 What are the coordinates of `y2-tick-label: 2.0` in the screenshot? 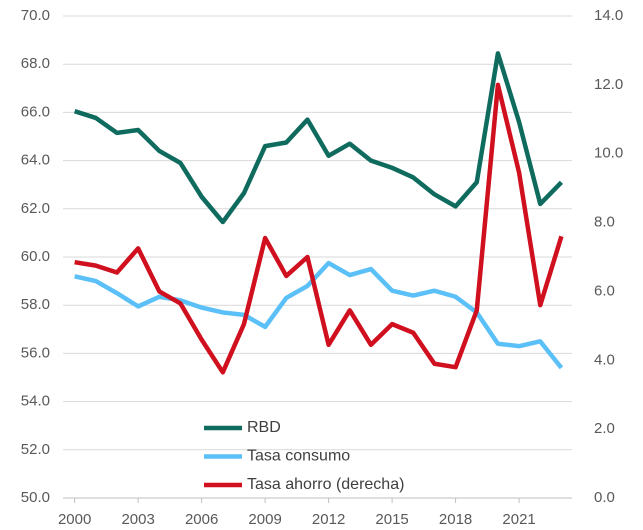 It's located at (604, 428).